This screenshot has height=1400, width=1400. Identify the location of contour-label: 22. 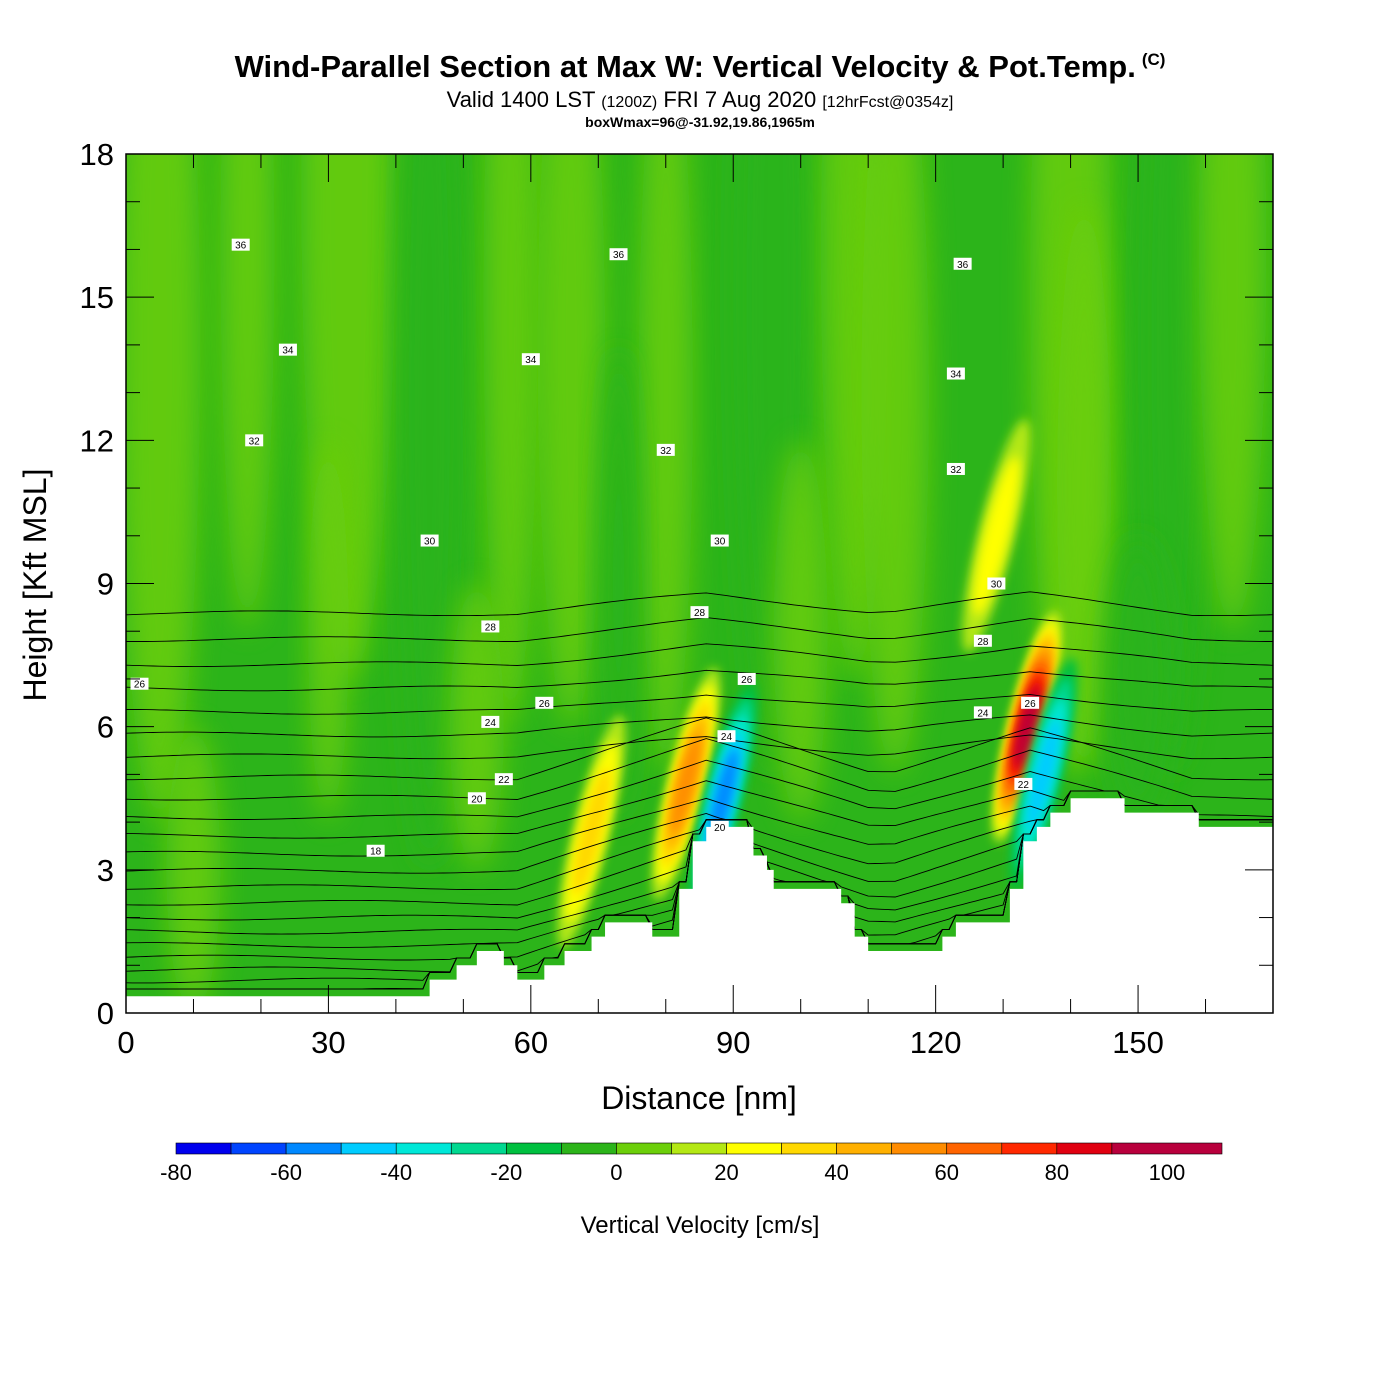
(503, 779).